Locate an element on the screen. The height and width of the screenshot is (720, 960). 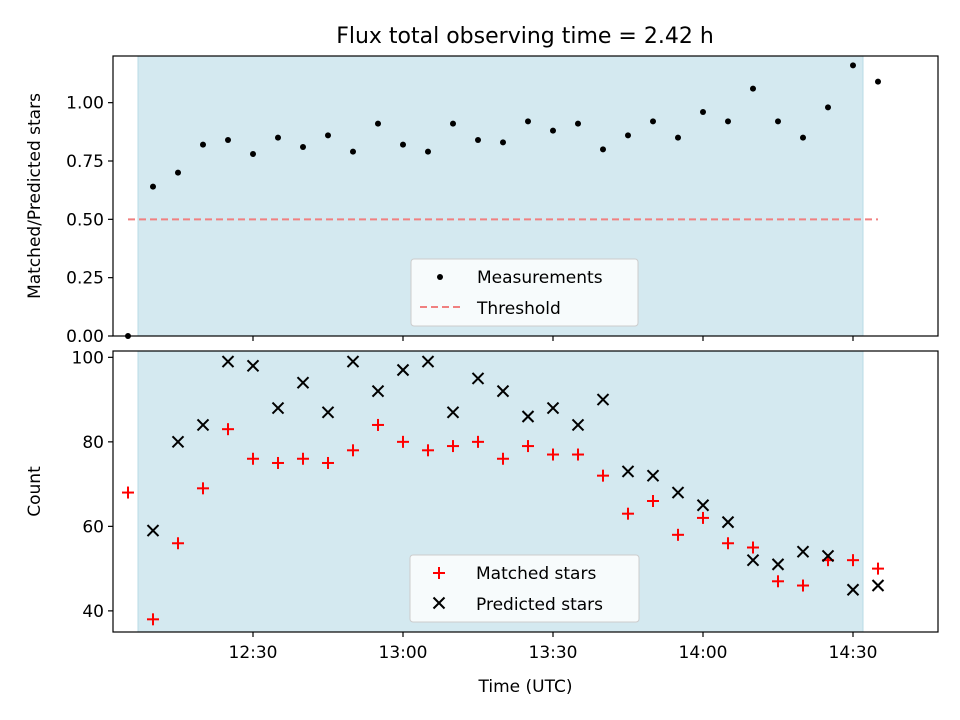
y-tick-label: 1.00 is located at coordinates (85, 104).